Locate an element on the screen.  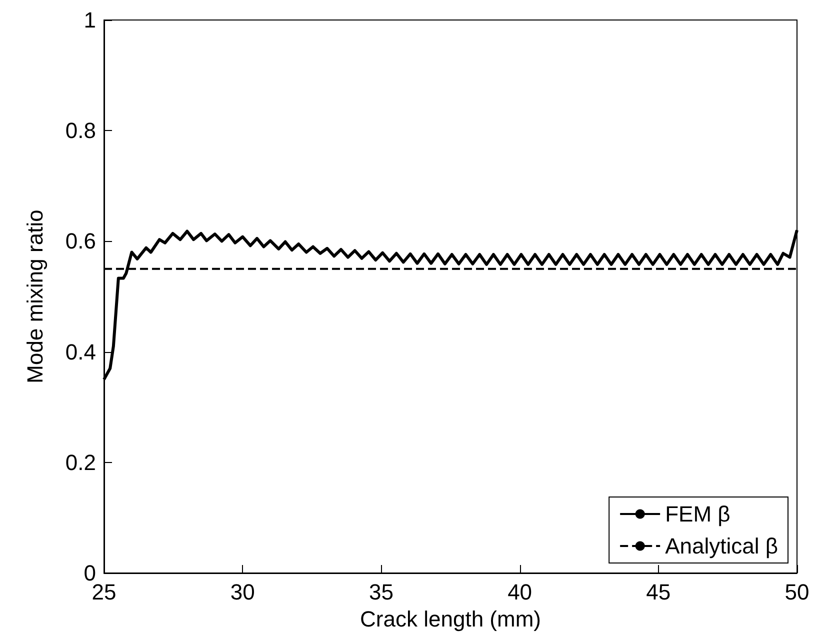
y-tick-label: 0.8 is located at coordinates (80, 131).